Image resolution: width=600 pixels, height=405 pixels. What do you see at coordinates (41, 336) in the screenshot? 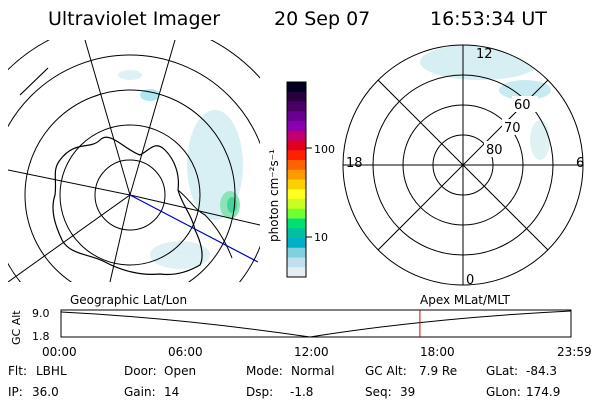
I see `timeline-ytick-bottom: 1.8` at bounding box center [41, 336].